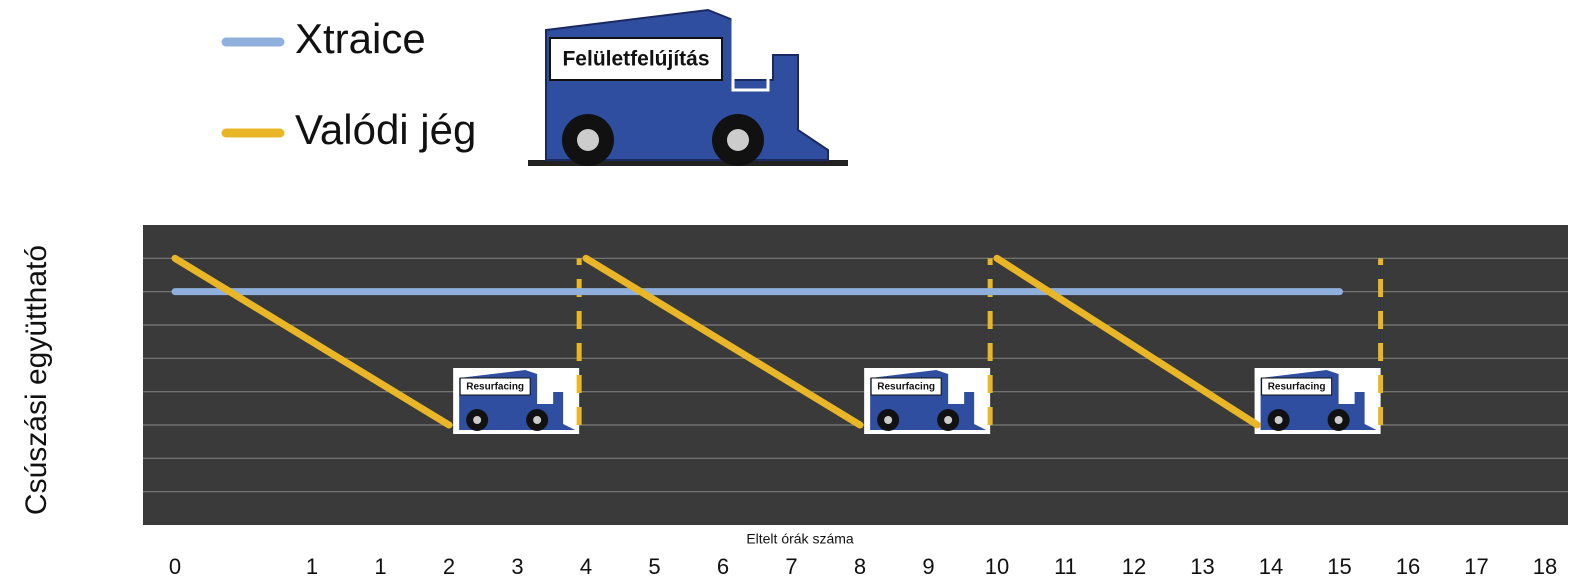 The height and width of the screenshot is (587, 1579). I want to click on x-tick-label: 7, so click(791, 566).